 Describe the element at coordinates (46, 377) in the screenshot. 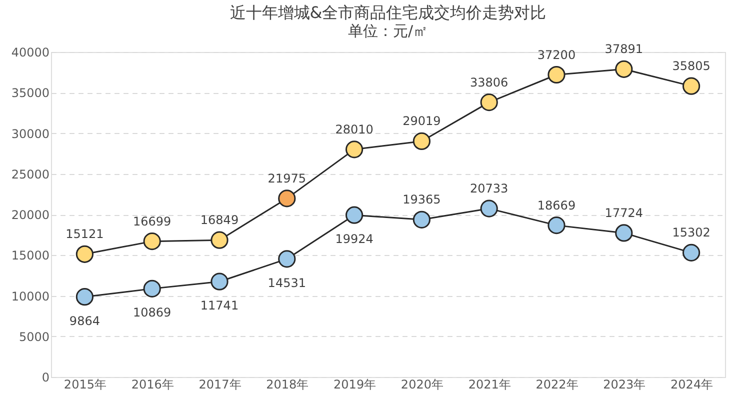

I see `y-tick-label: 0` at that location.